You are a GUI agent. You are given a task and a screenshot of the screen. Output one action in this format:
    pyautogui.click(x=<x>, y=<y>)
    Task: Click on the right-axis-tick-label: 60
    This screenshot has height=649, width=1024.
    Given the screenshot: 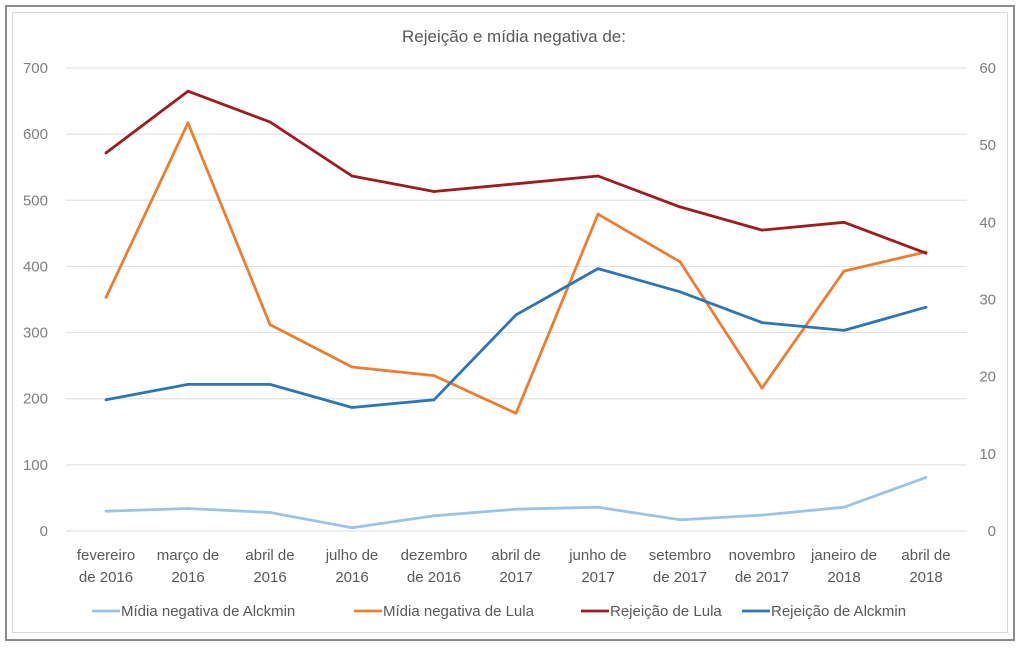 What is the action you would take?
    pyautogui.click(x=987, y=68)
    